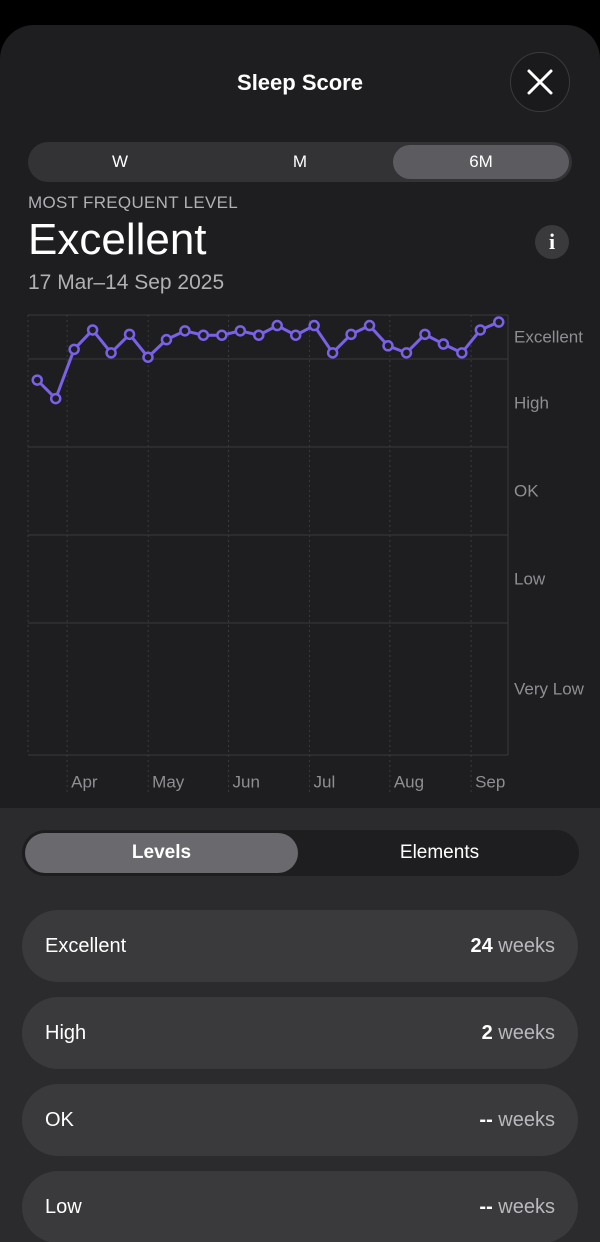  I want to click on row-value: 2 weeks, so click(518, 1033).